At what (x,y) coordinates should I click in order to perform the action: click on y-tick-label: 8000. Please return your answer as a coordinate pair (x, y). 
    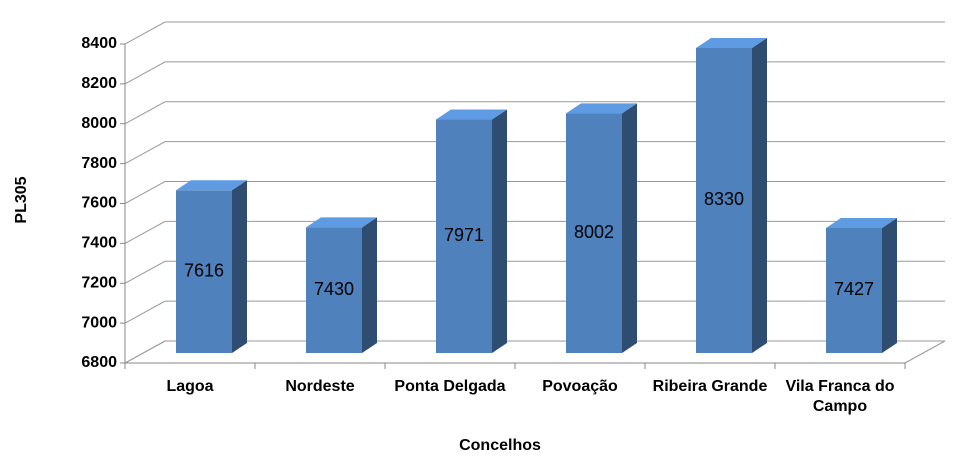
    Looking at the image, I should click on (99, 123).